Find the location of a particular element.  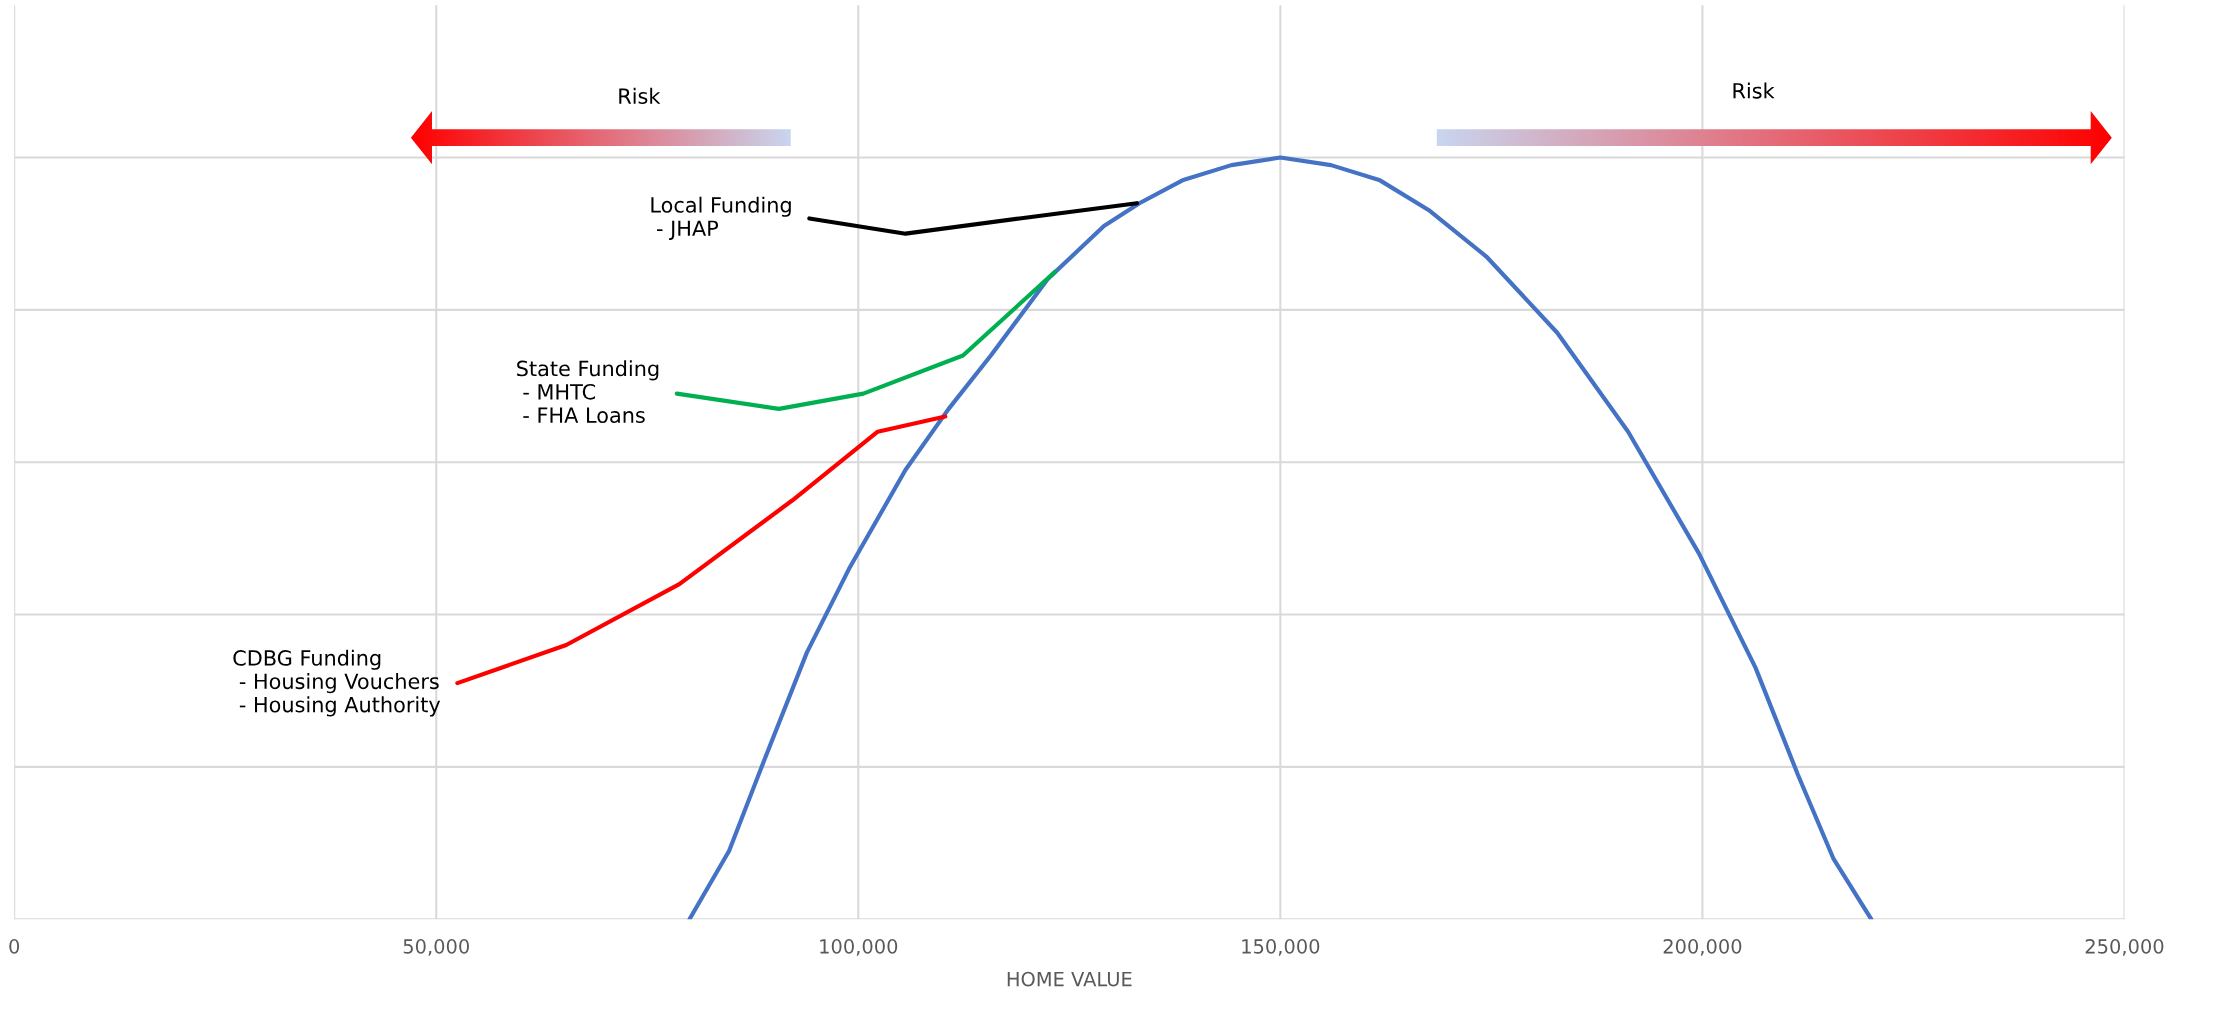

annotation: State Funding - MHTC - FHA Loans is located at coordinates (588, 392).